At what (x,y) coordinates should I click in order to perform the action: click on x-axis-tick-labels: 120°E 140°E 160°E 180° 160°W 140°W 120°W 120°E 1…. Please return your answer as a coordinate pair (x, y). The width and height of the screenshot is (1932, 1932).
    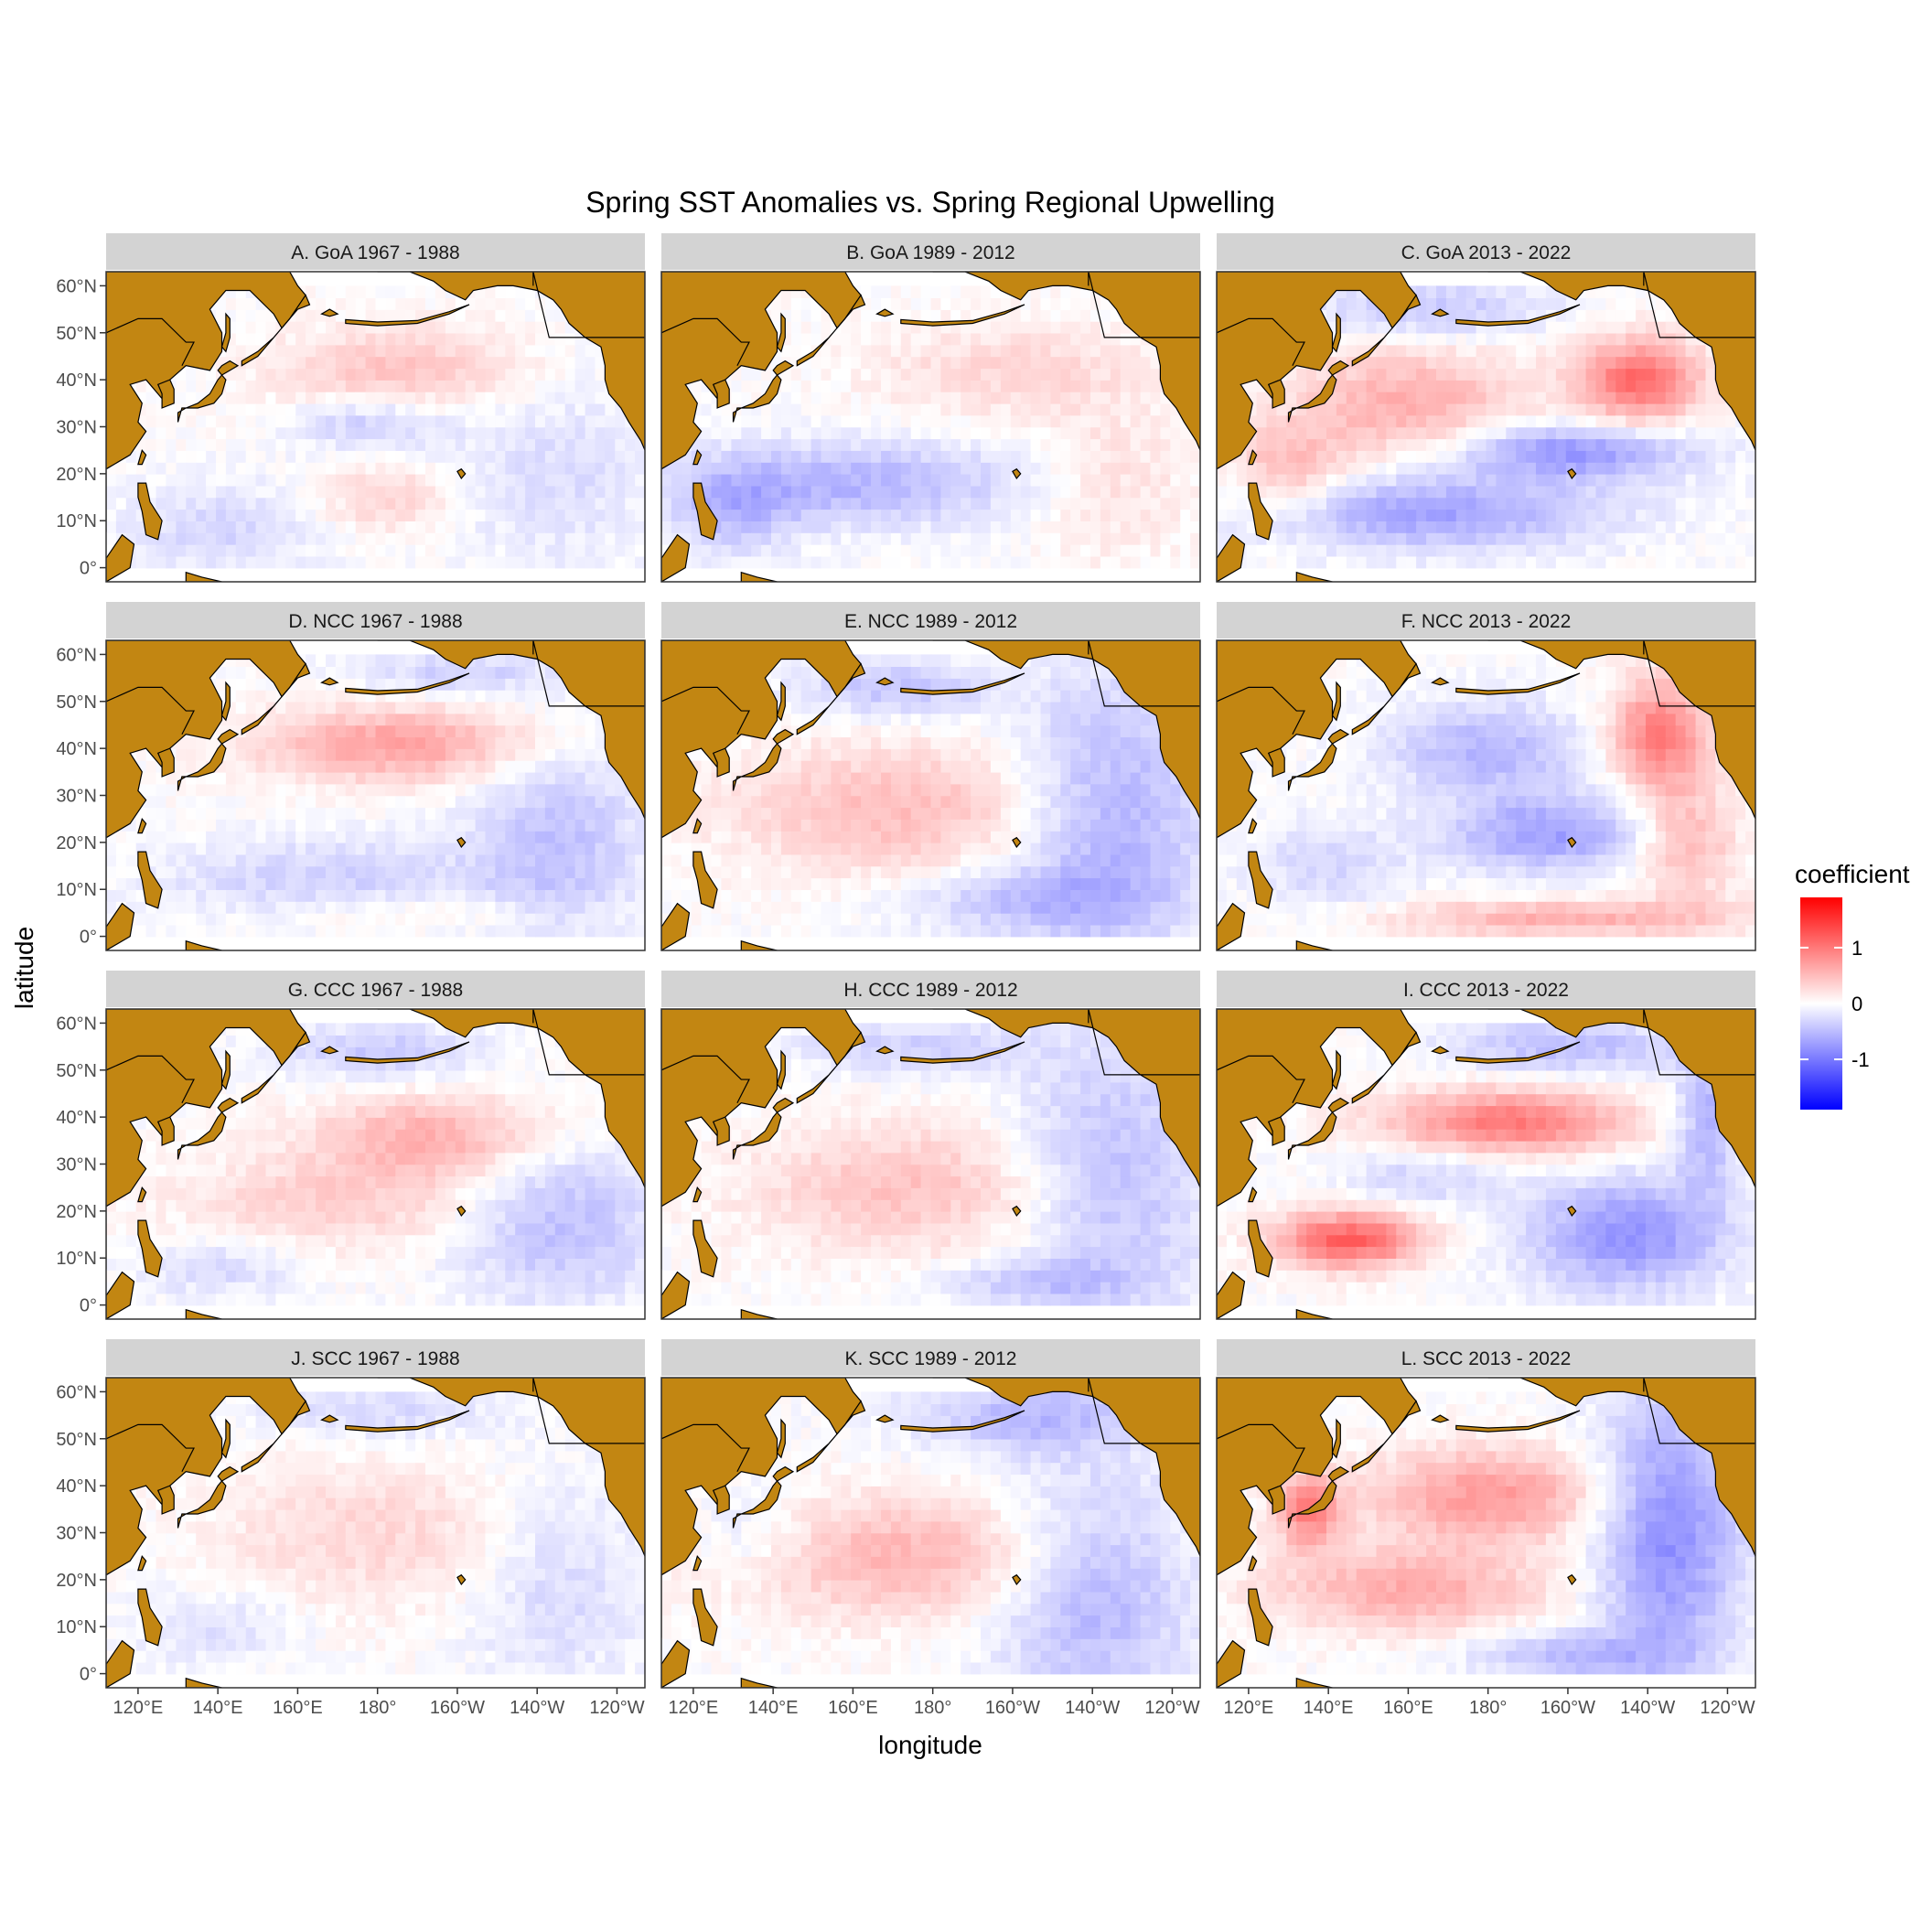
    Looking at the image, I should click on (934, 1703).